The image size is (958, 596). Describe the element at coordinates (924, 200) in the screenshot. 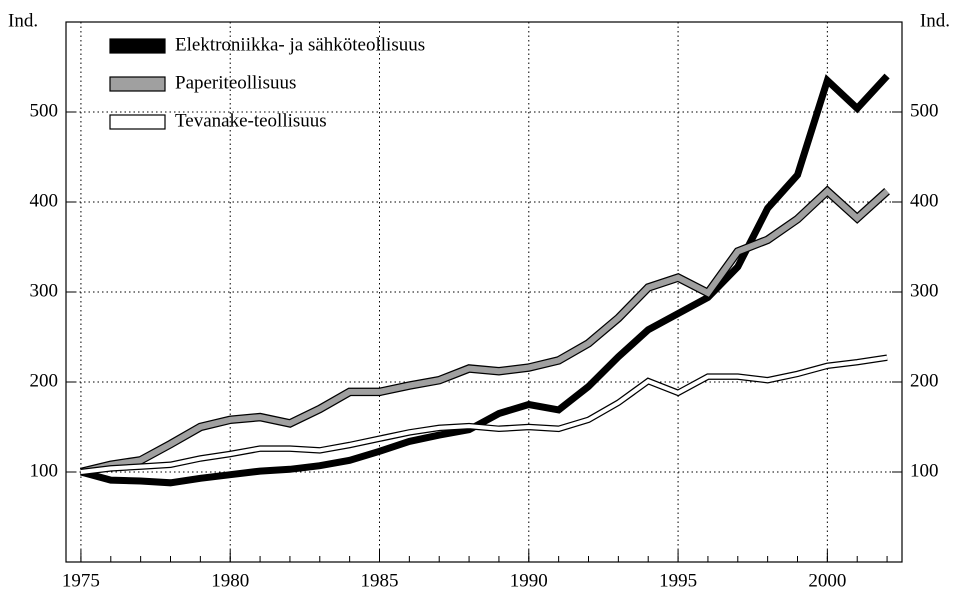

I see `y2-tick-label: 400` at that location.